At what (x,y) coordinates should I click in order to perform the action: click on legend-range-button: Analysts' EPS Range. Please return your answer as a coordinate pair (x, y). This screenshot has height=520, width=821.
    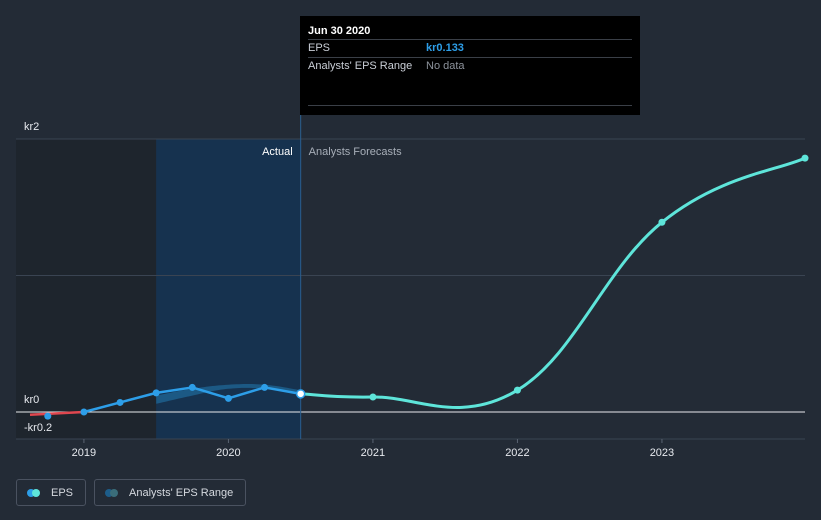
    Looking at the image, I should click on (170, 492).